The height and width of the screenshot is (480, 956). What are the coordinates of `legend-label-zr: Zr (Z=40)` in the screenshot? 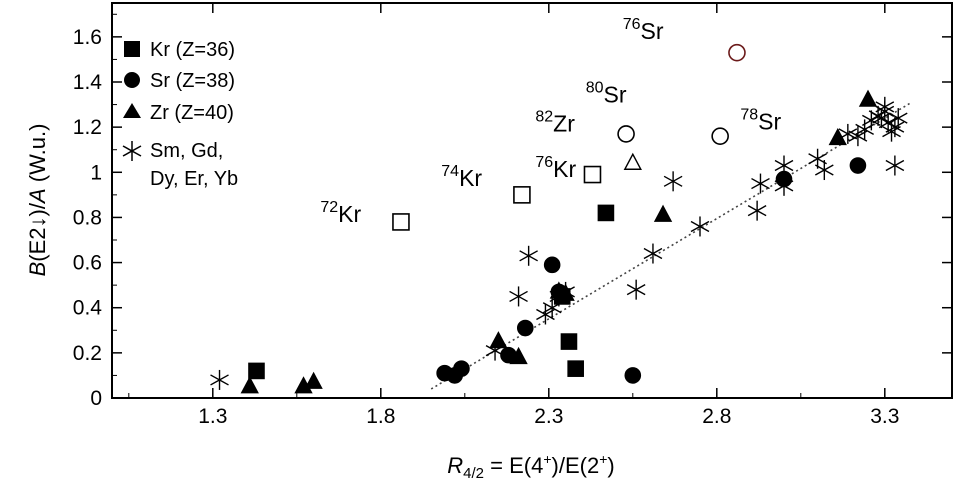 It's located at (192, 113).